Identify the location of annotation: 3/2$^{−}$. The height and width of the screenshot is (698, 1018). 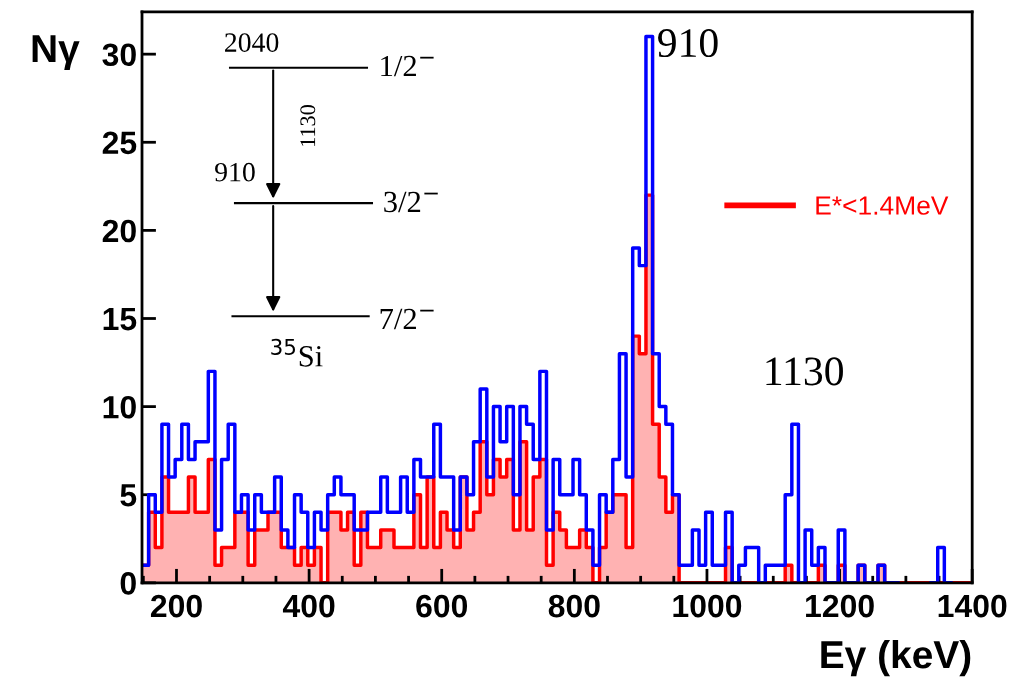
(411, 202).